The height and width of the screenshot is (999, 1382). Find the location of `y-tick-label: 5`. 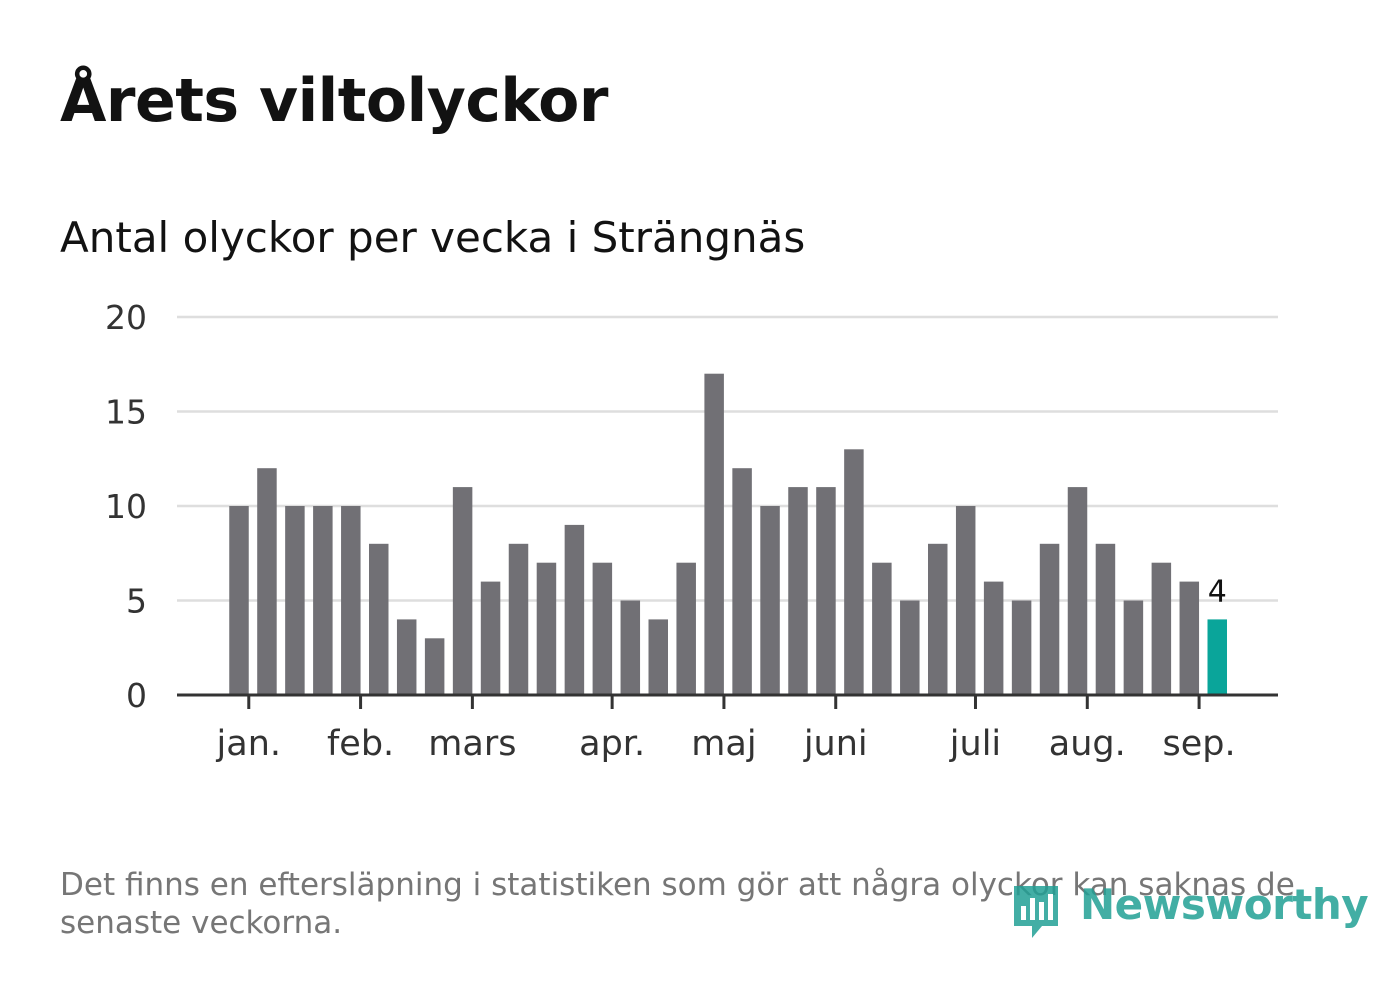

y-tick-label: 5 is located at coordinates (136, 601).